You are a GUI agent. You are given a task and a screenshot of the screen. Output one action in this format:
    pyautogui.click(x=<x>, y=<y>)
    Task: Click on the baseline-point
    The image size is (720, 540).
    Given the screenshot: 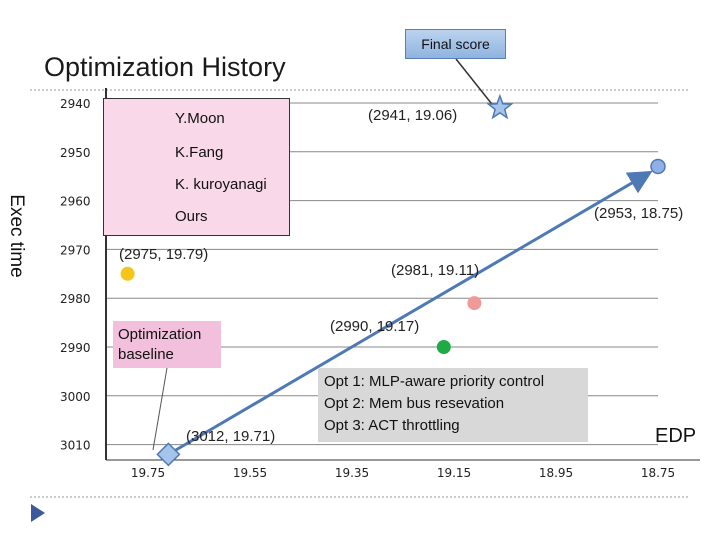 What is the action you would take?
    pyautogui.click(x=168, y=454)
    